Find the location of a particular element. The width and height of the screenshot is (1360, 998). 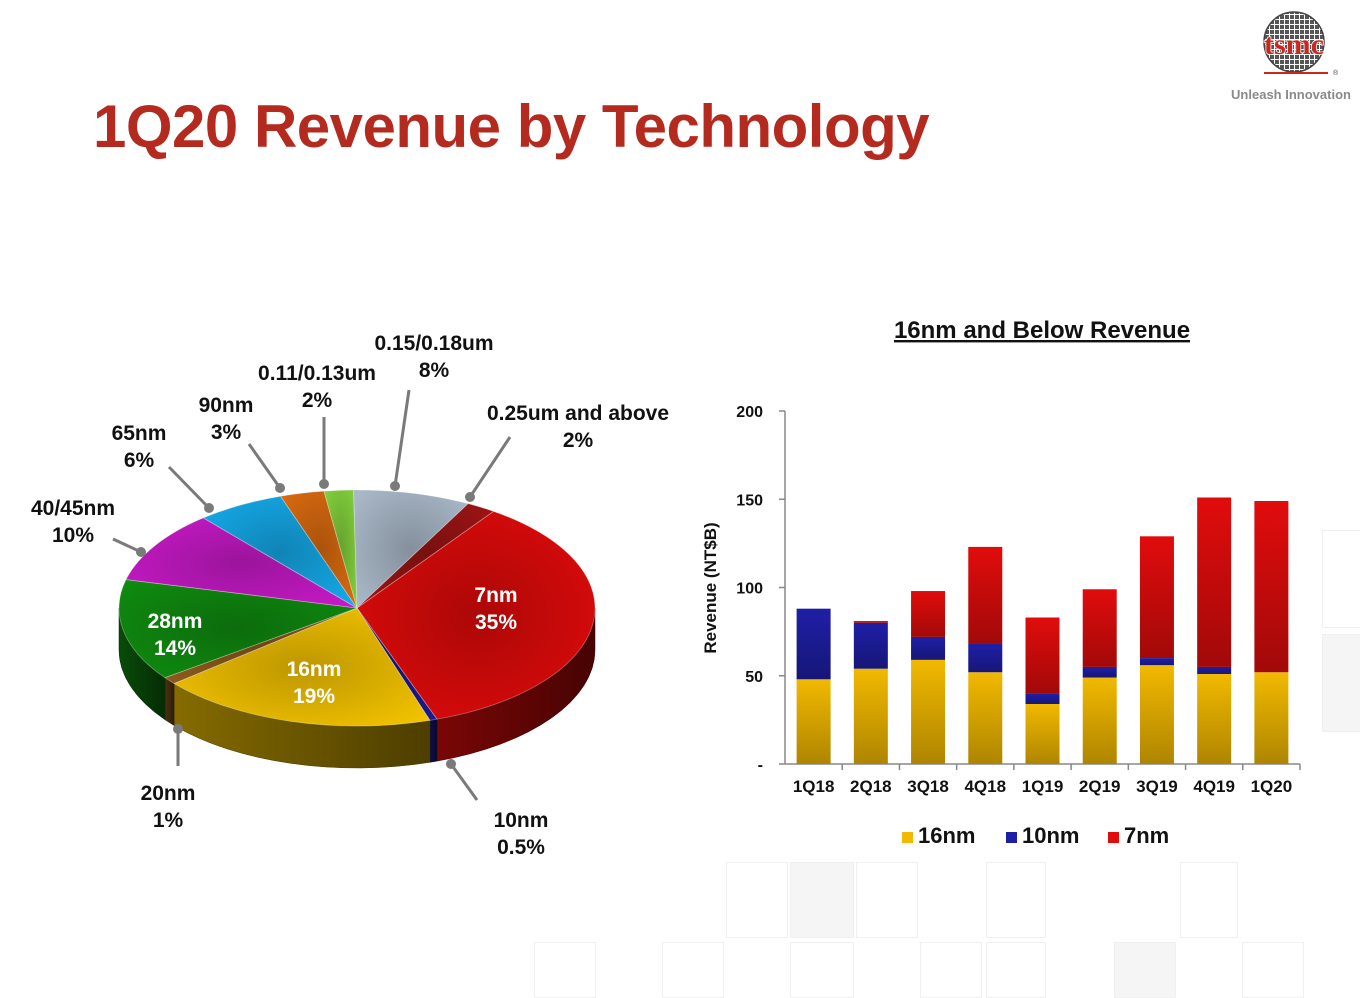

legend-label: 10nm is located at coordinates (1050, 835).